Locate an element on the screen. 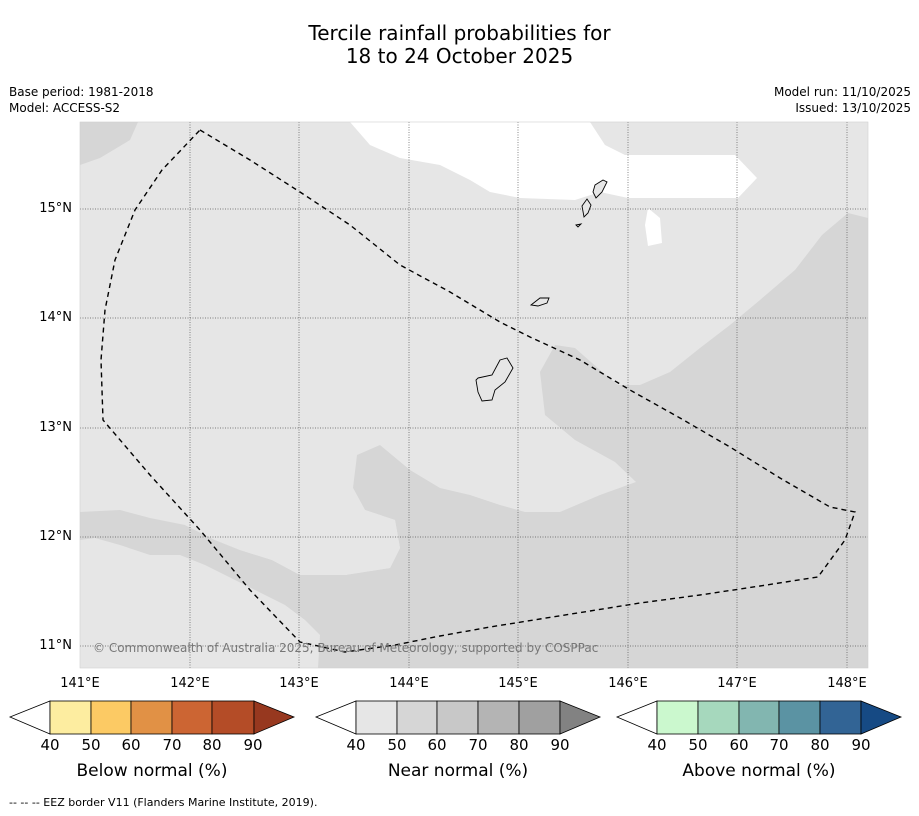  region-pocket-southwest is located at coordinates (200, 603).